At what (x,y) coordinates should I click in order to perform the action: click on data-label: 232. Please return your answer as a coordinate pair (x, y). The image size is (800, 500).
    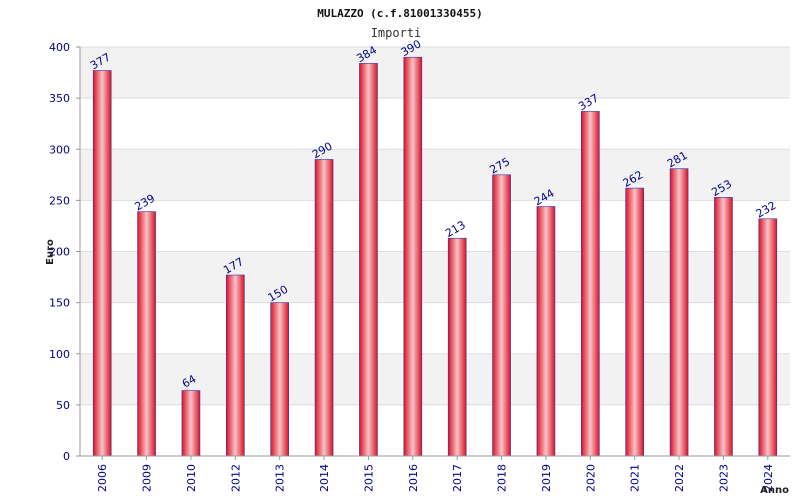
    Looking at the image, I should click on (766, 210).